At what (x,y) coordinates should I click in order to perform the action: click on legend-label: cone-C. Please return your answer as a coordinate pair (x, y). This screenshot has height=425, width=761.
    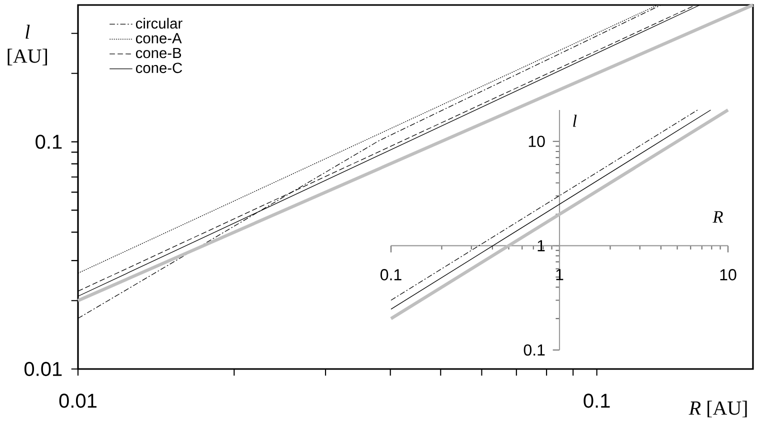
    Looking at the image, I should click on (159, 68).